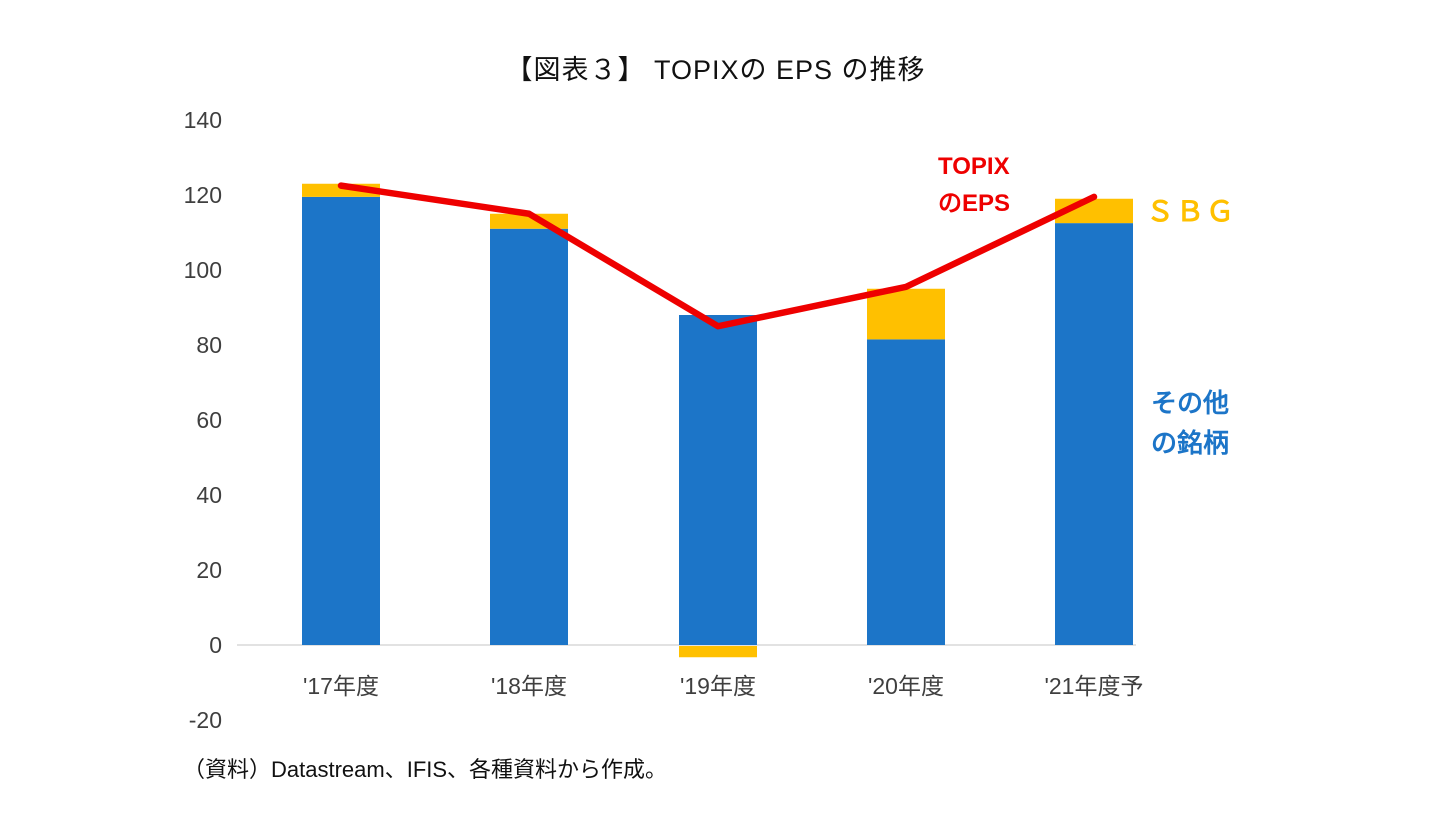  I want to click on chart-title: 【図表３】 TOPIXの EPS の推移, so click(715, 70).